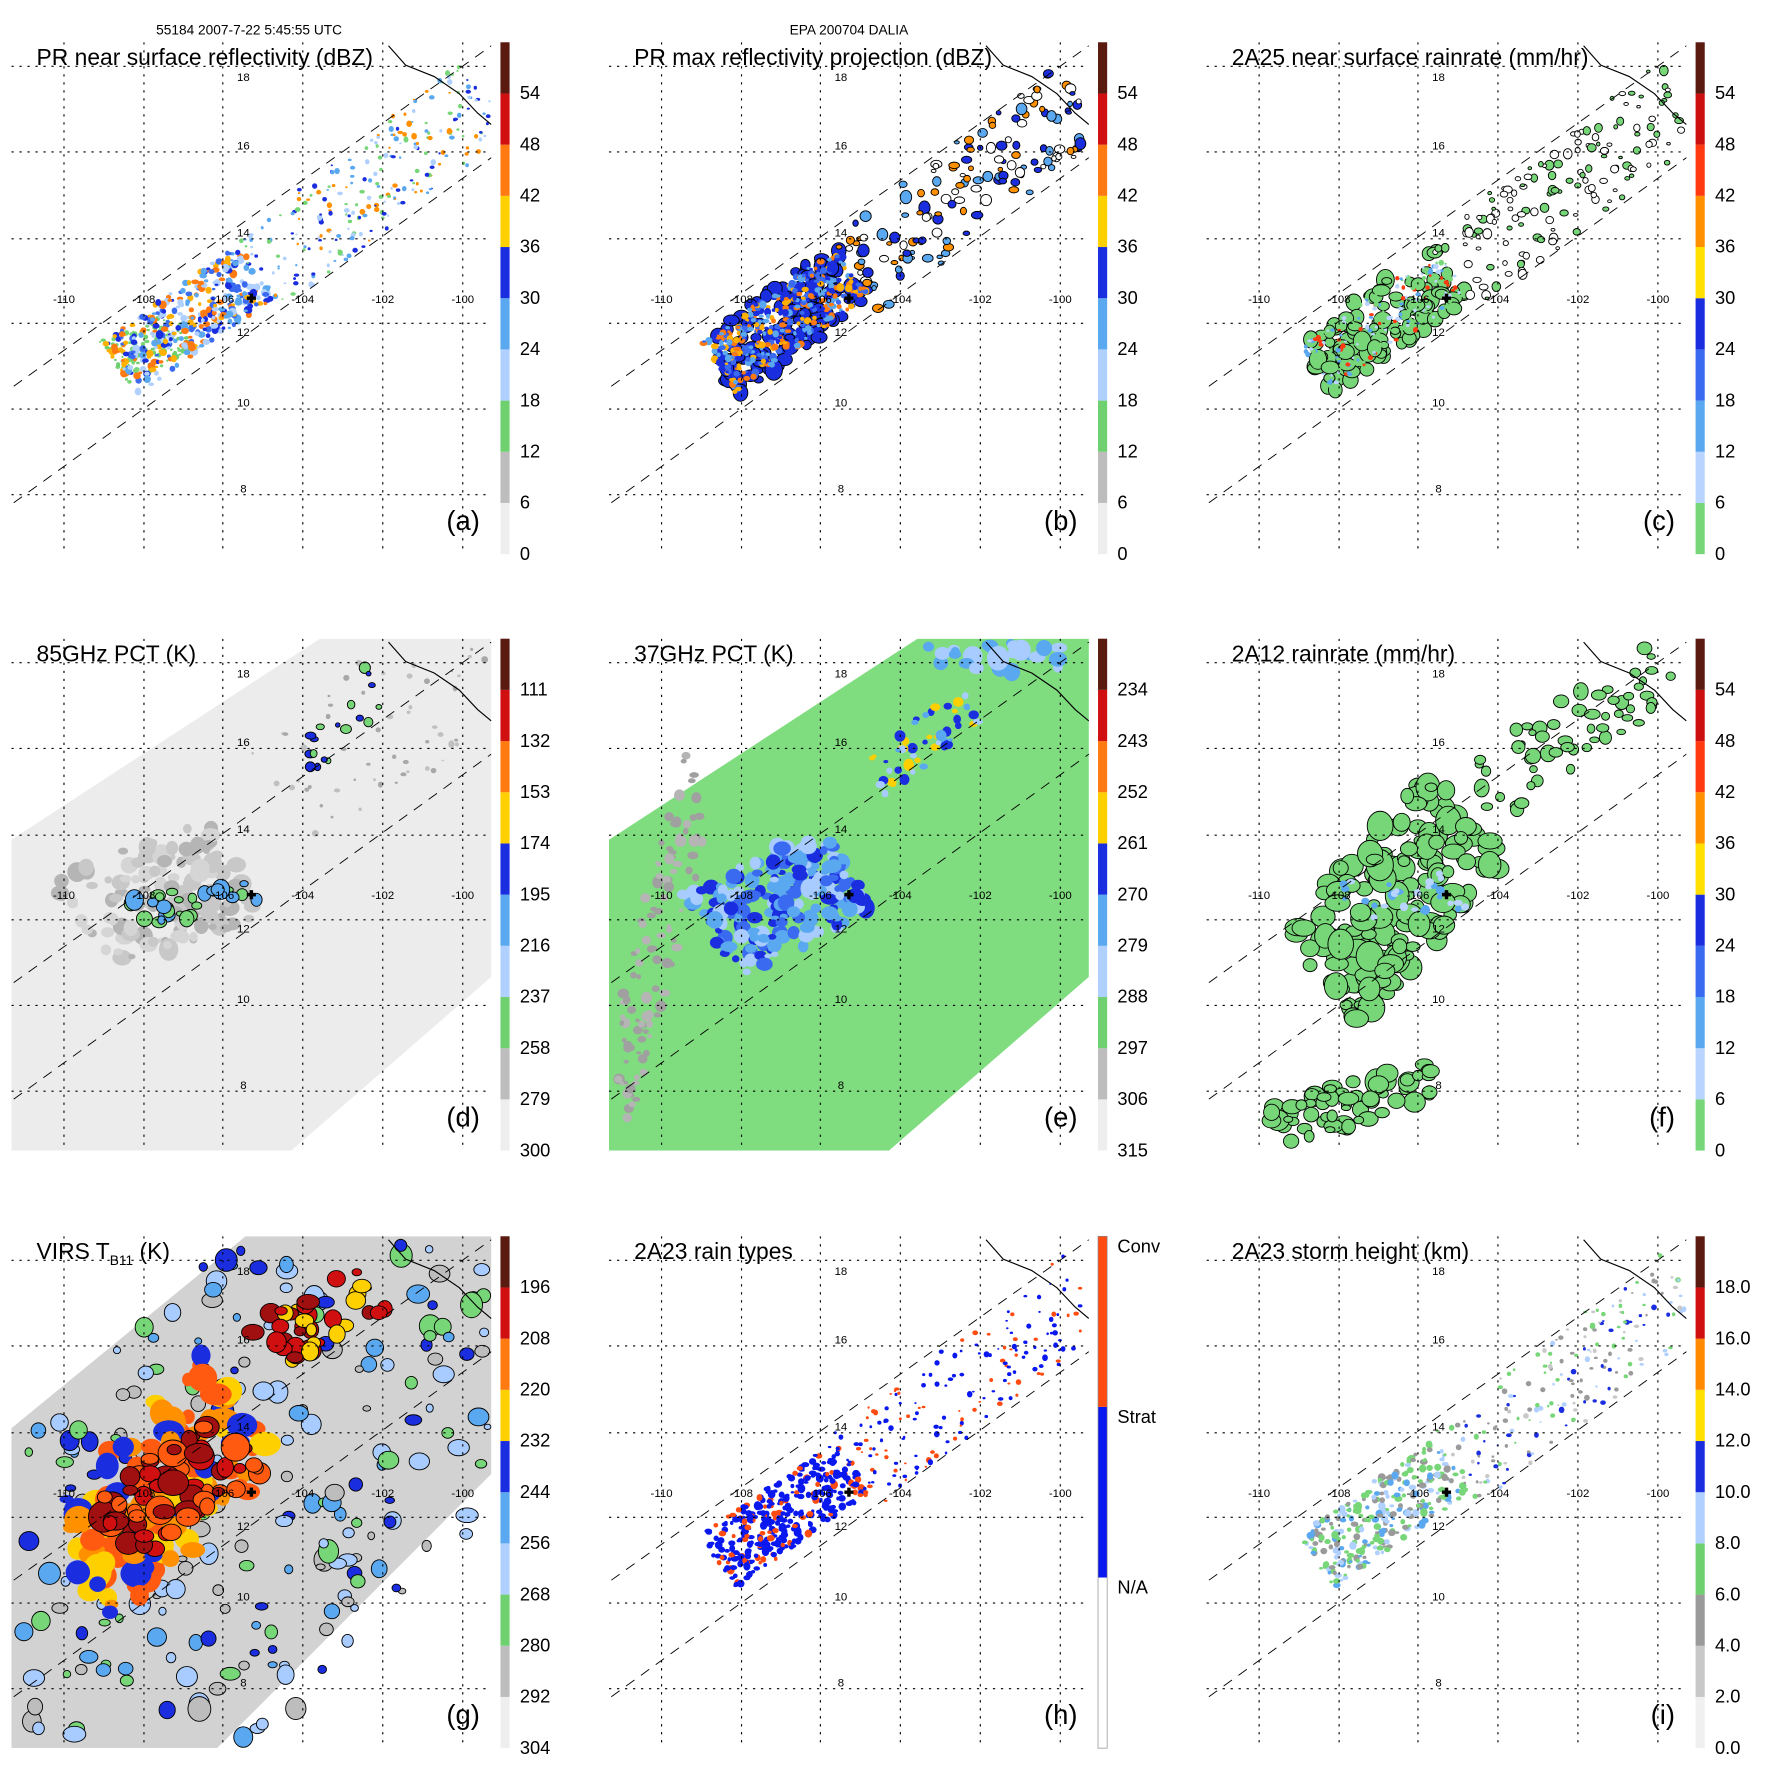  What do you see at coordinates (1725, 348) in the screenshot?
I see `colorbar-label: 24` at bounding box center [1725, 348].